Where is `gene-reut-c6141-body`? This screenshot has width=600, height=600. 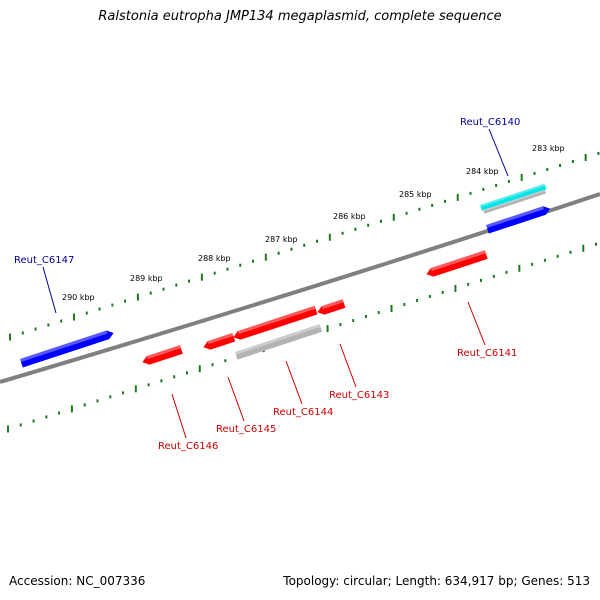 gene-reut-c6141-body is located at coordinates (457, 263).